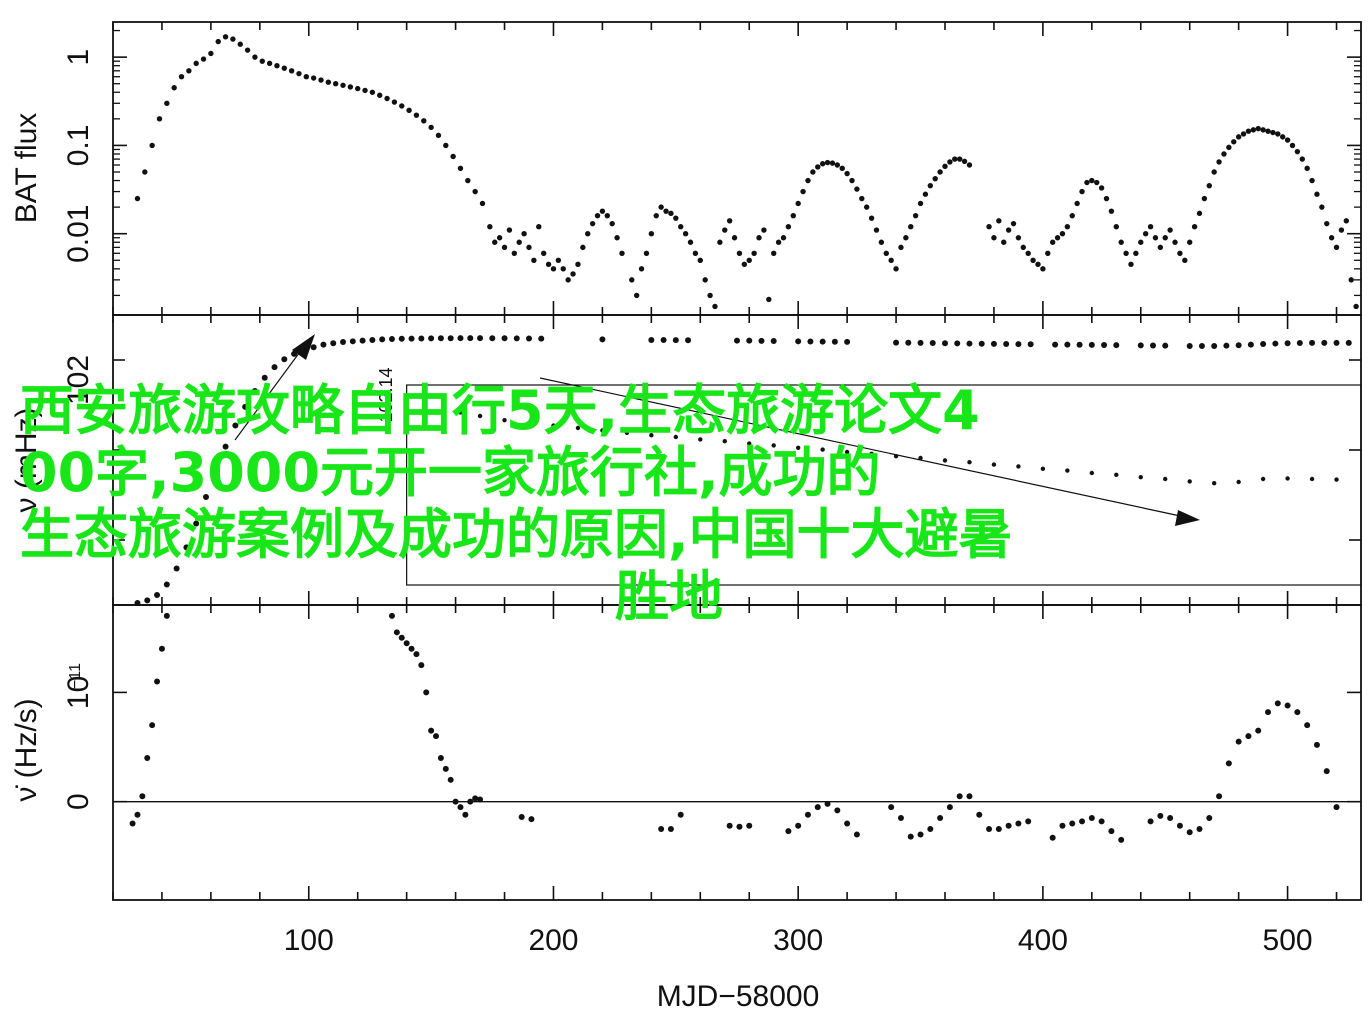 This screenshot has width=1369, height=1017. Describe the element at coordinates (78, 692) in the screenshot. I see `y-tick-label-bottom: 10` at that location.